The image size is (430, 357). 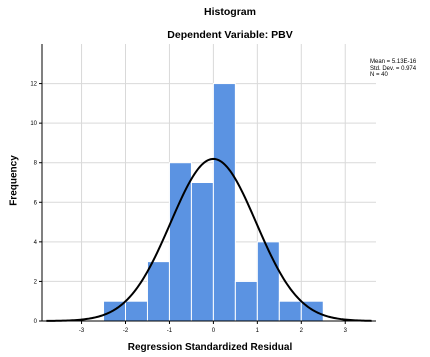 I want to click on stats-legend: Mean = 5.13E-16 Std. Dev. = 0.974 N = 40, so click(x=393, y=69).